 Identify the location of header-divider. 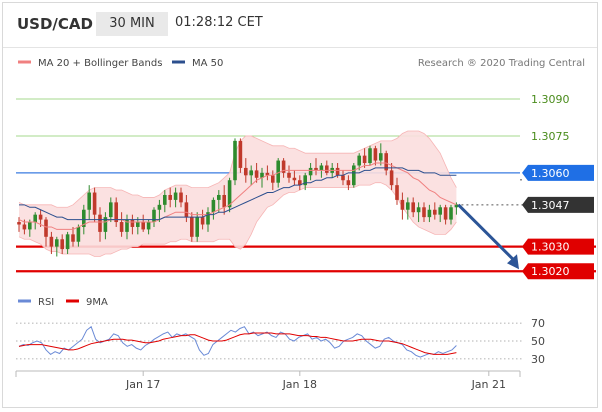
(300, 47).